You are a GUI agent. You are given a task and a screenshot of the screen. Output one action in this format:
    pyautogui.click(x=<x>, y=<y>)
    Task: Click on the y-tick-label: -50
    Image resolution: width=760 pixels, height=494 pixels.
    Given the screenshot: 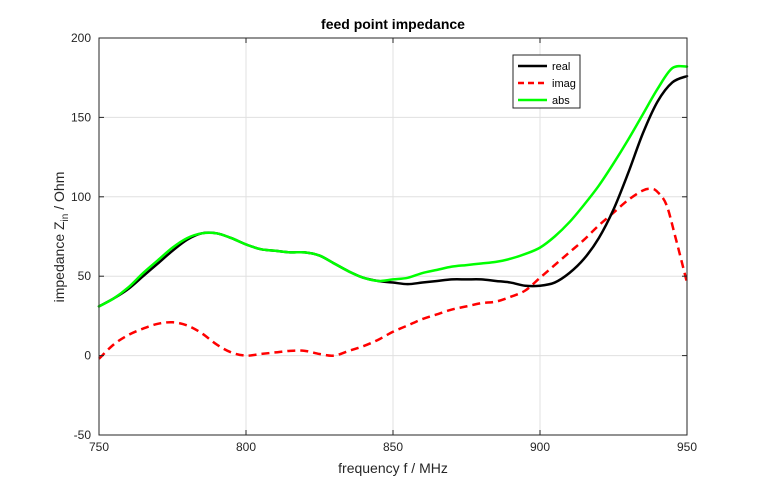 What is the action you would take?
    pyautogui.click(x=83, y=435)
    